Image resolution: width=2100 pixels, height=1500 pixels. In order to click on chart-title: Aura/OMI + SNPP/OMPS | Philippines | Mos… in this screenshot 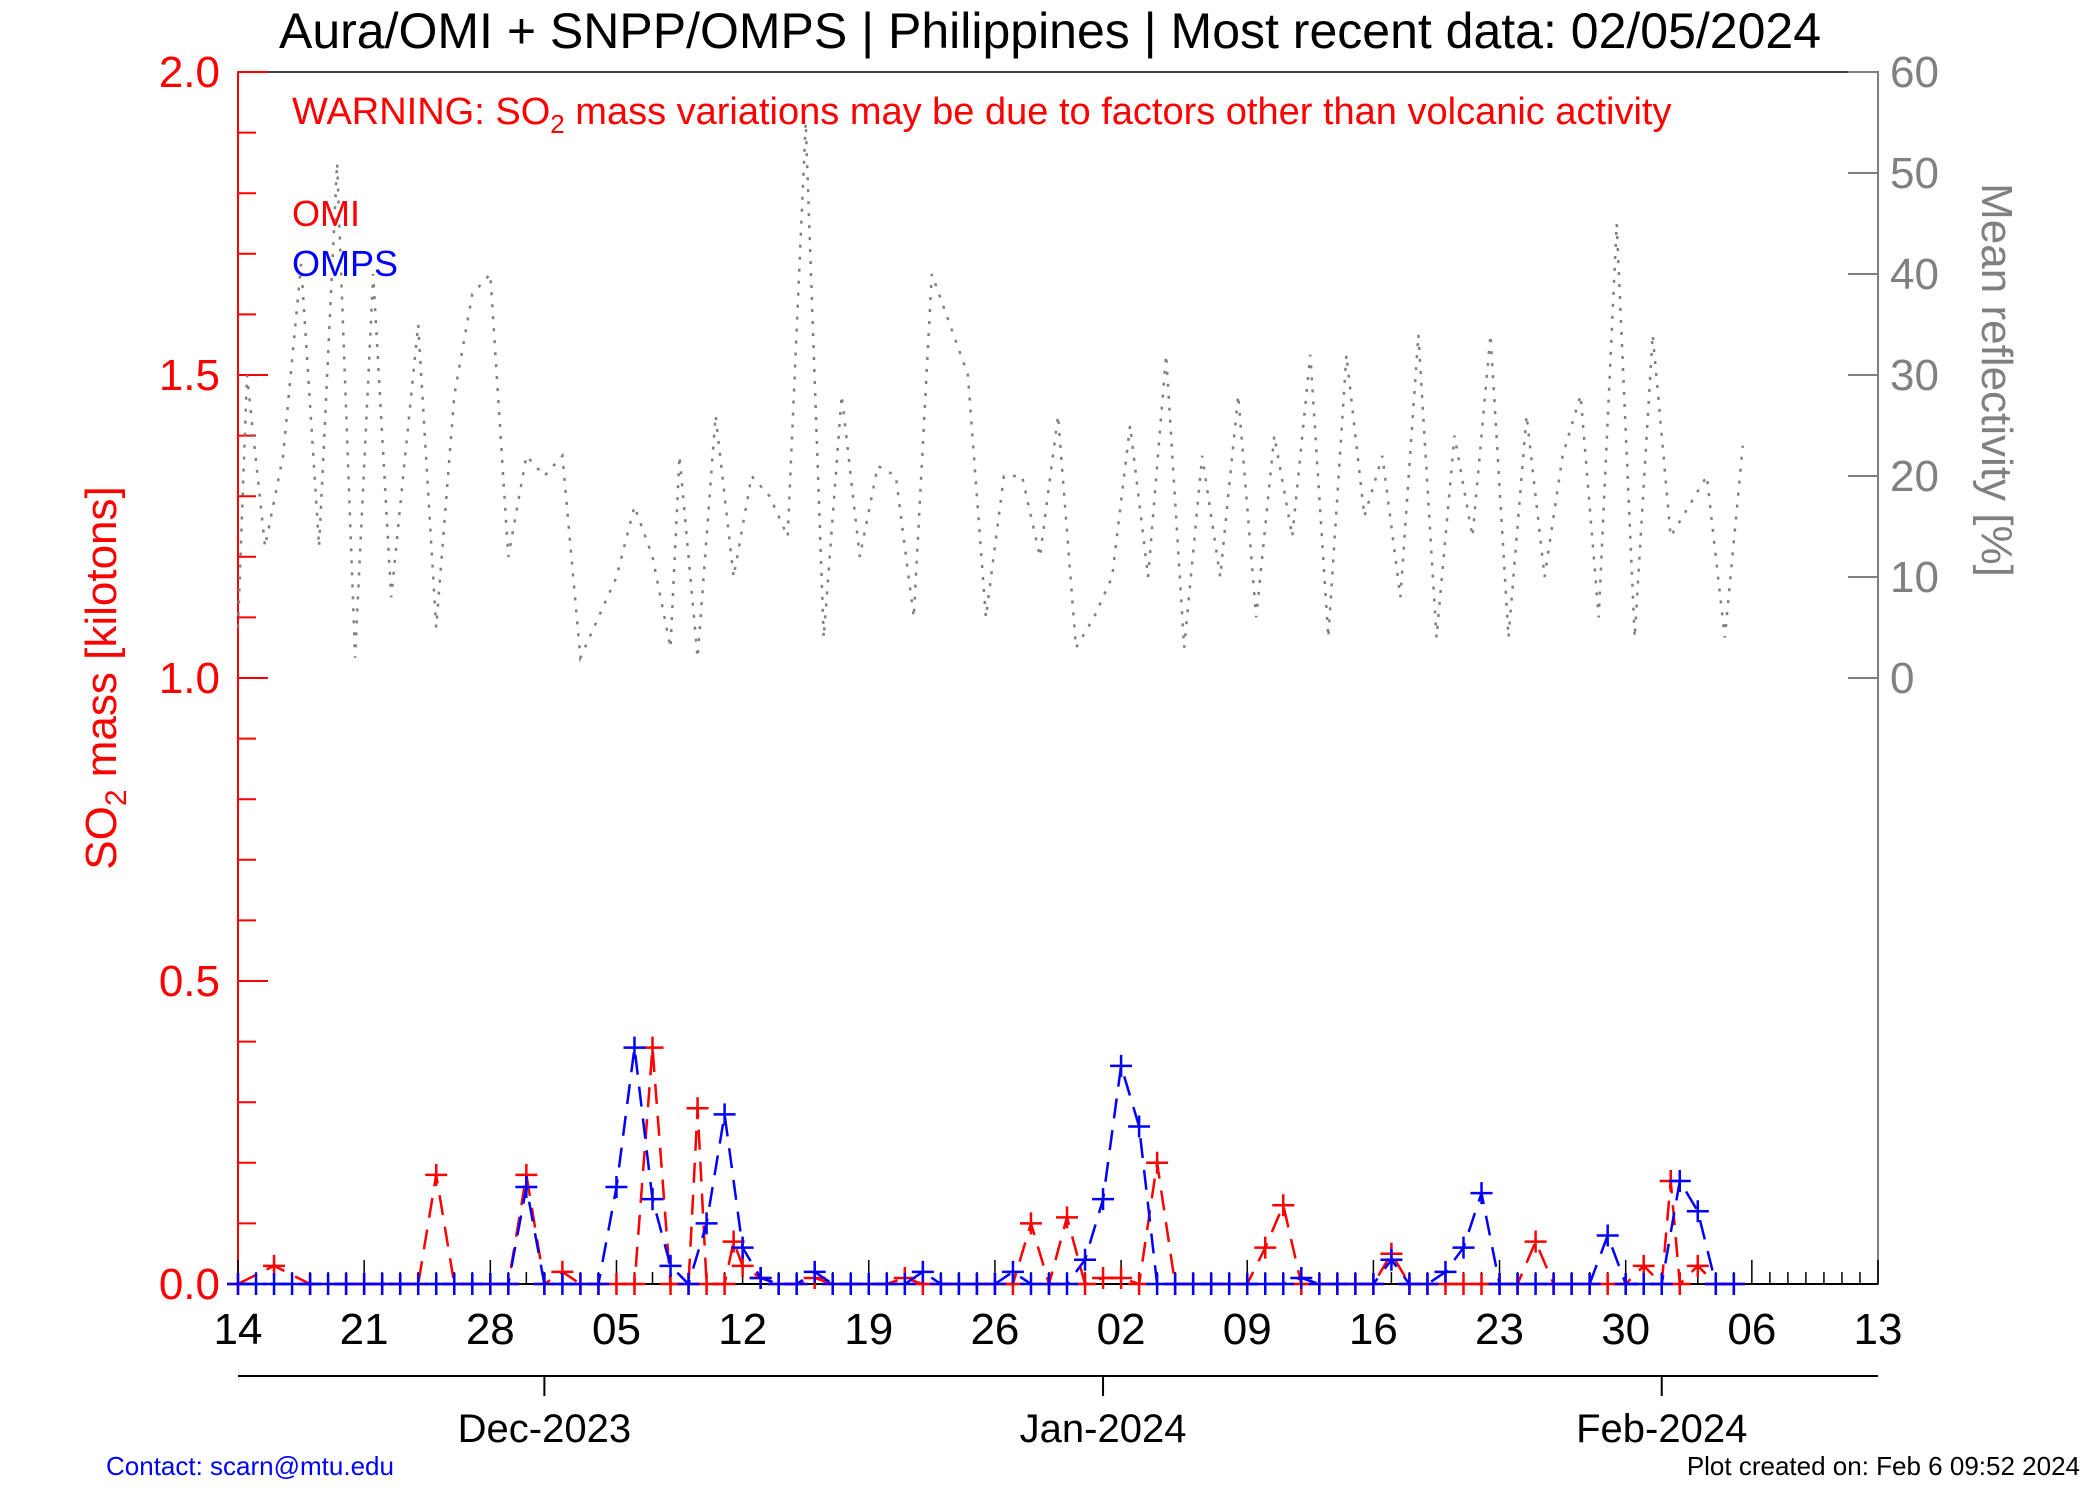, I will do `click(1050, 31)`.